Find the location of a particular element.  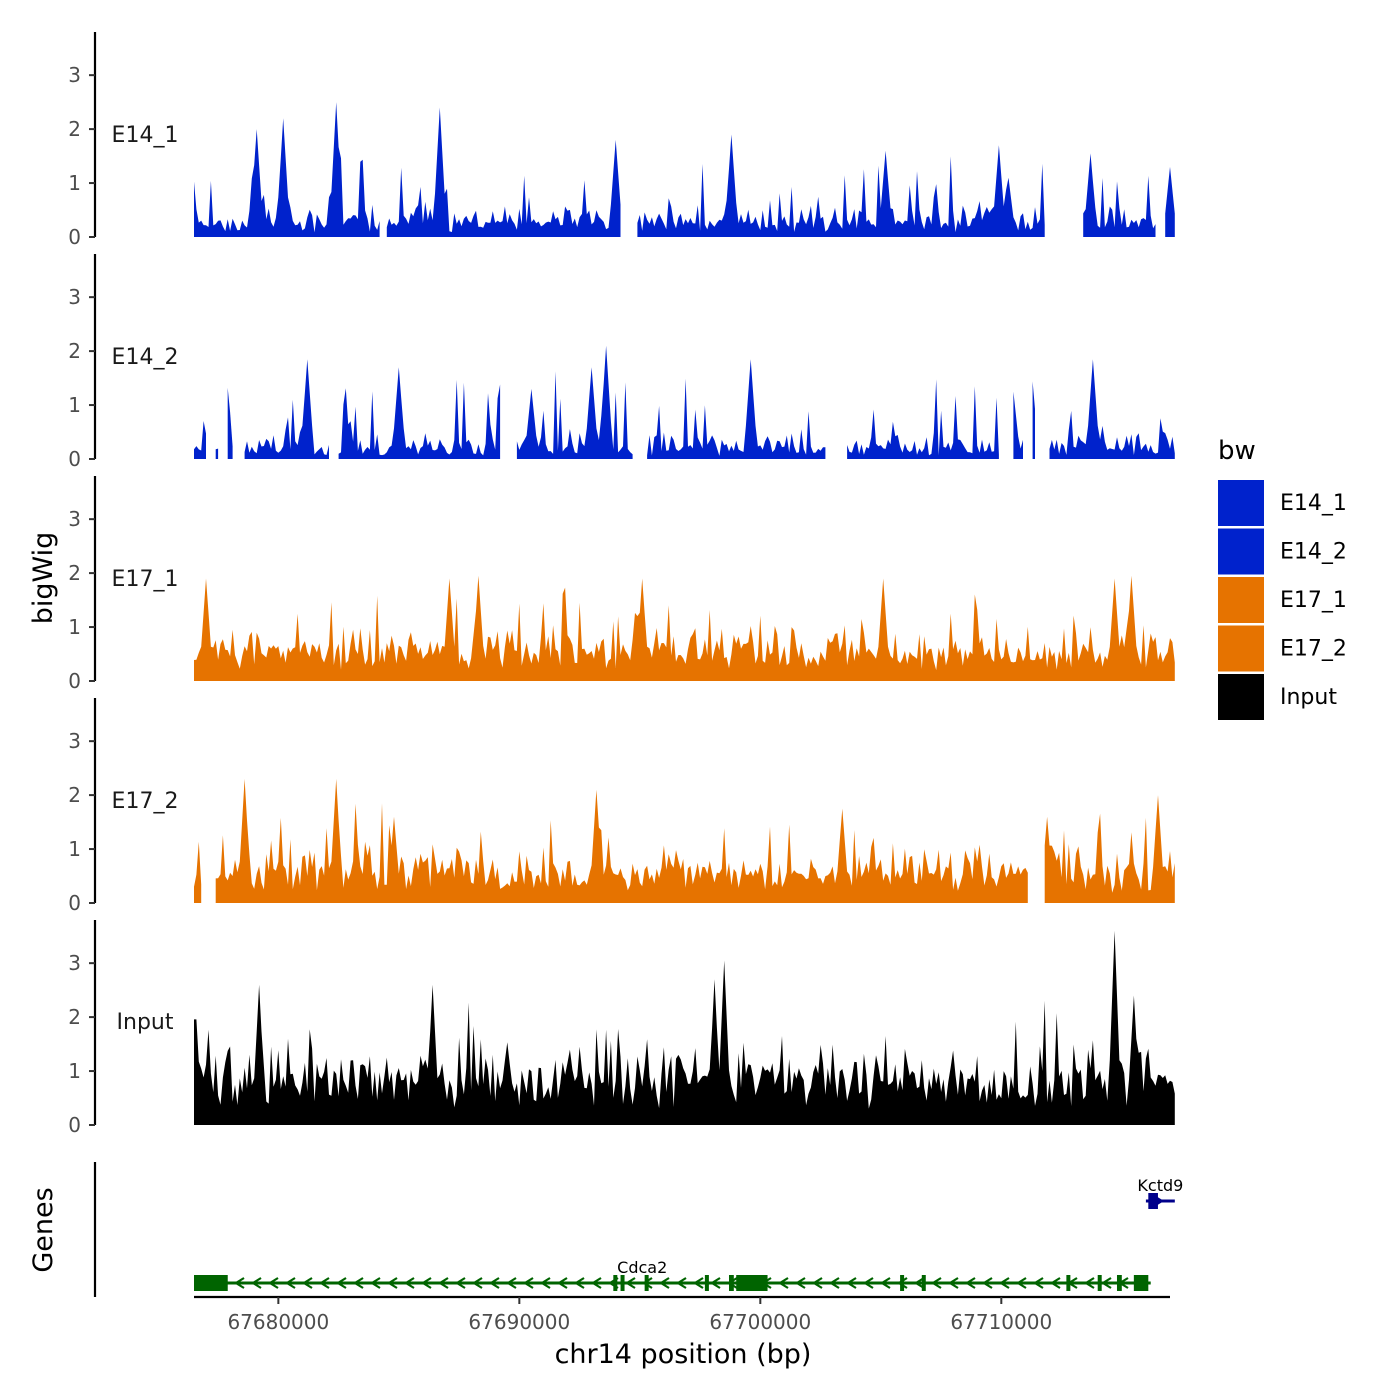

x-tick-label: 67690000 is located at coordinates (519, 1322).